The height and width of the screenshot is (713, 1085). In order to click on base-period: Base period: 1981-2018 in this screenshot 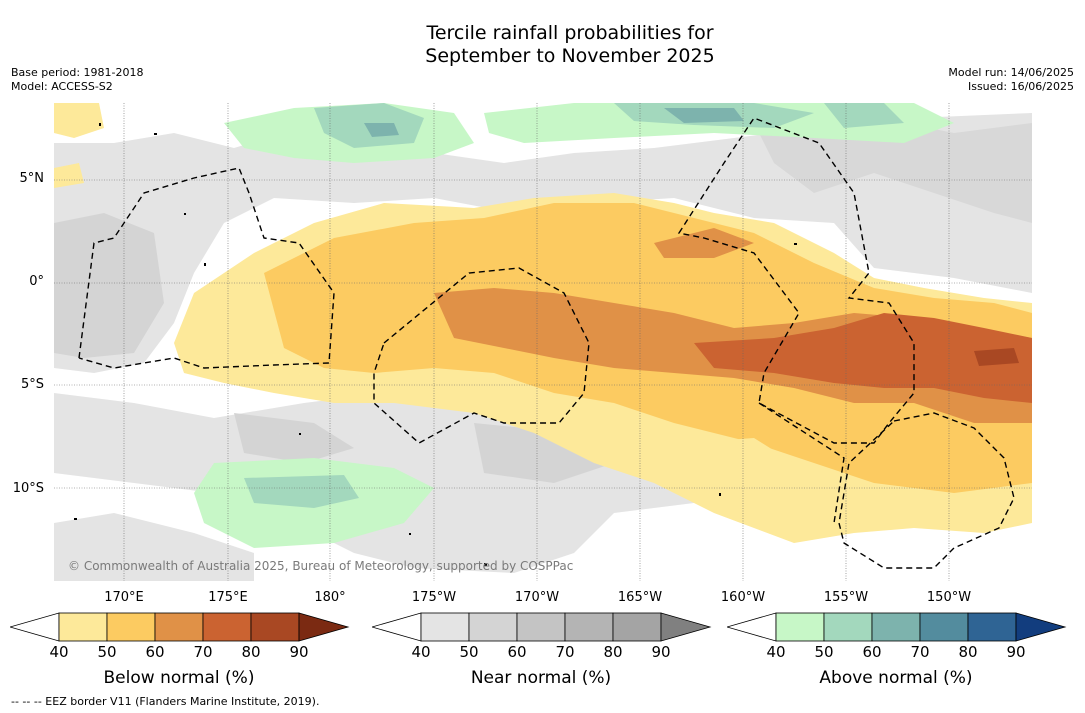, I will do `click(77, 72)`.